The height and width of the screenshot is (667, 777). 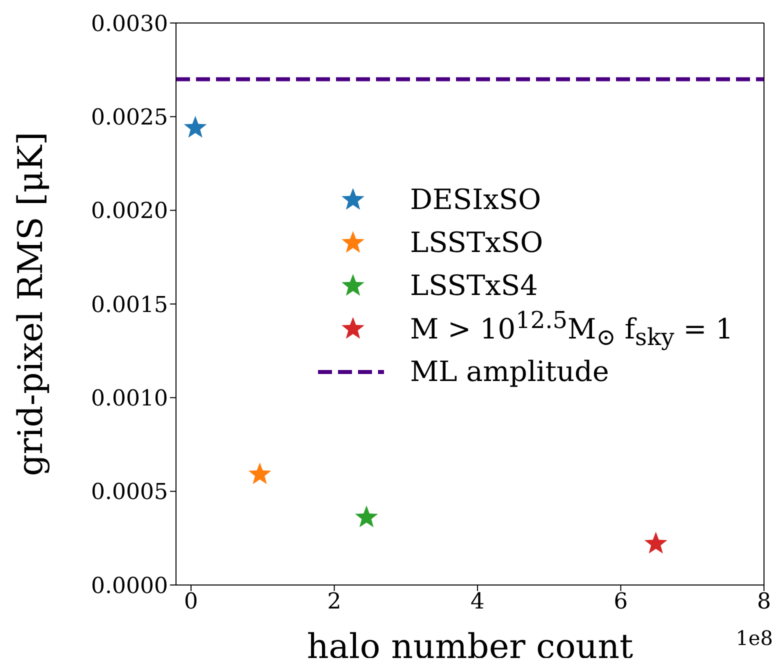 What do you see at coordinates (129, 399) in the screenshot?
I see `y-tick-label: 0.0010` at bounding box center [129, 399].